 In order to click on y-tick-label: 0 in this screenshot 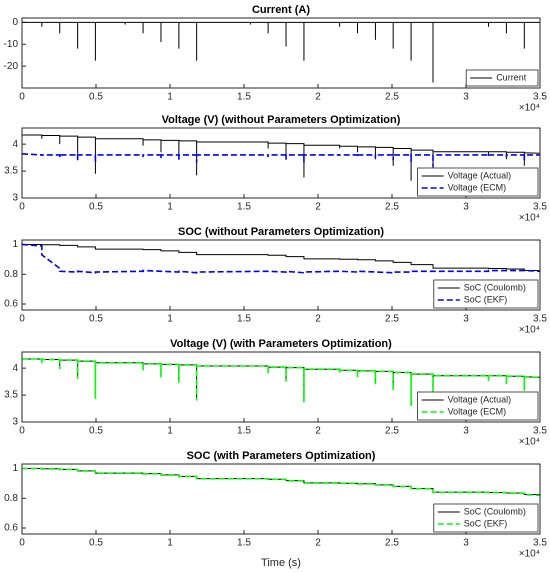, I will do `click(15, 22)`.